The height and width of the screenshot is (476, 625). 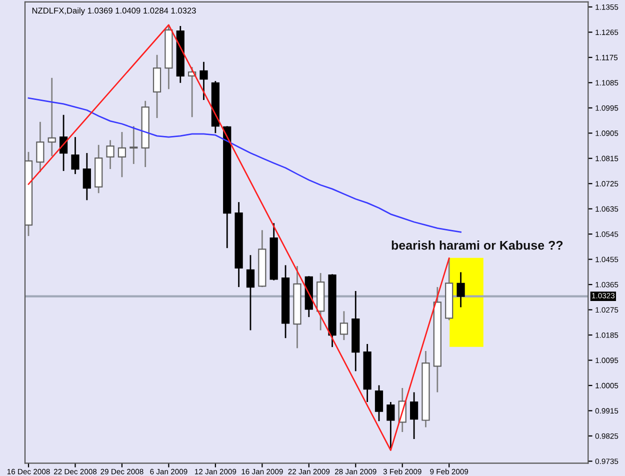 What do you see at coordinates (477, 245) in the screenshot?
I see `annotation: bearish harami or Kabuse ??` at bounding box center [477, 245].